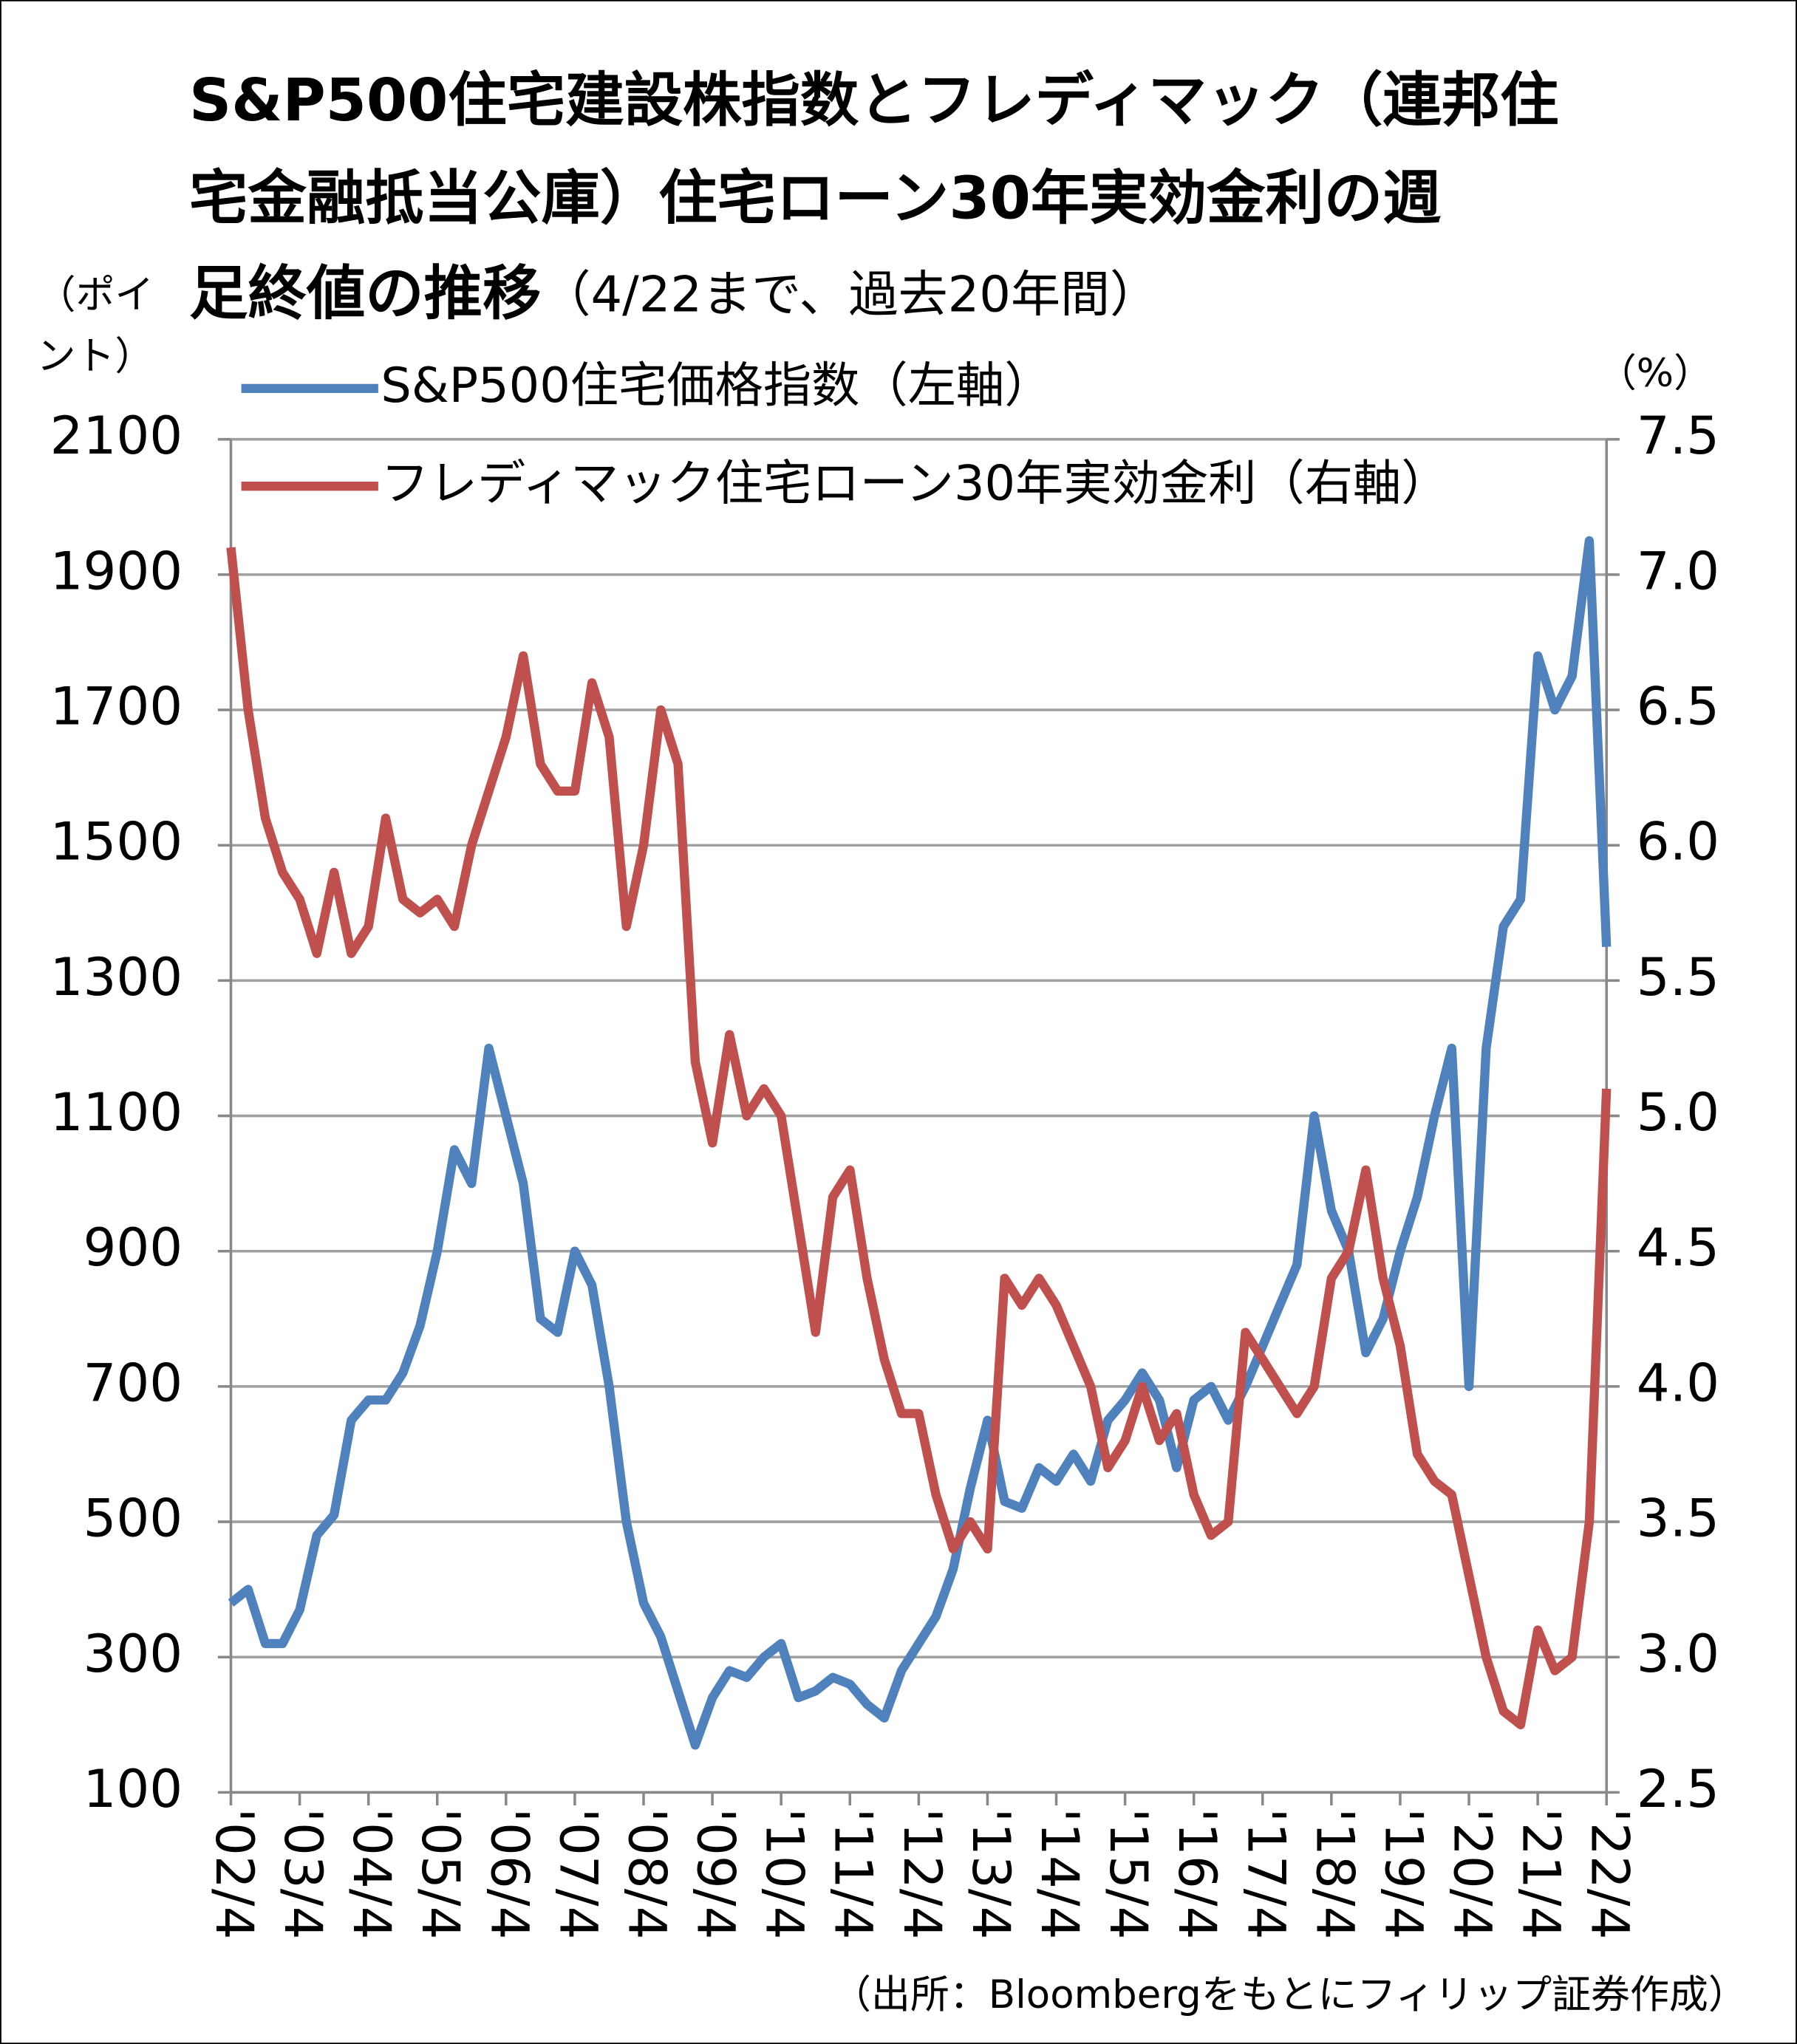  What do you see at coordinates (1290, 1994) in the screenshot?
I see `source: （出所：Bloombergをもとにフィリップ証券作成）` at bounding box center [1290, 1994].